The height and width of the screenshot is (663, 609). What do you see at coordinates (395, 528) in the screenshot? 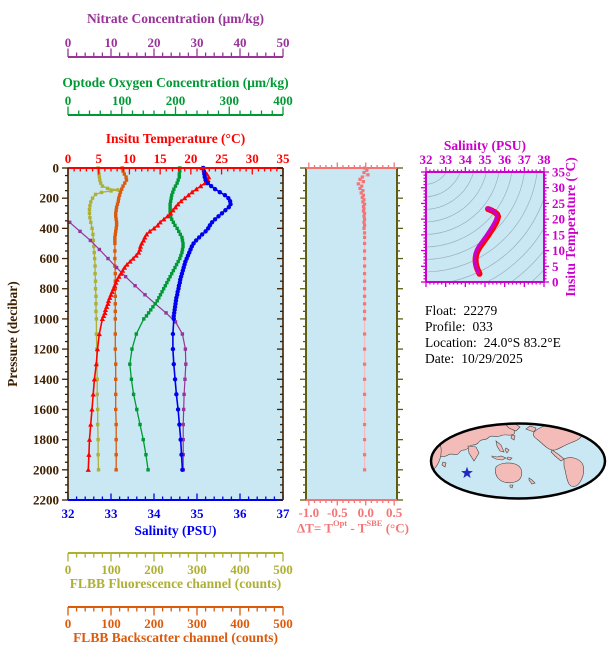
I see `delta-t-title-suffix: (°C)` at bounding box center [395, 528].